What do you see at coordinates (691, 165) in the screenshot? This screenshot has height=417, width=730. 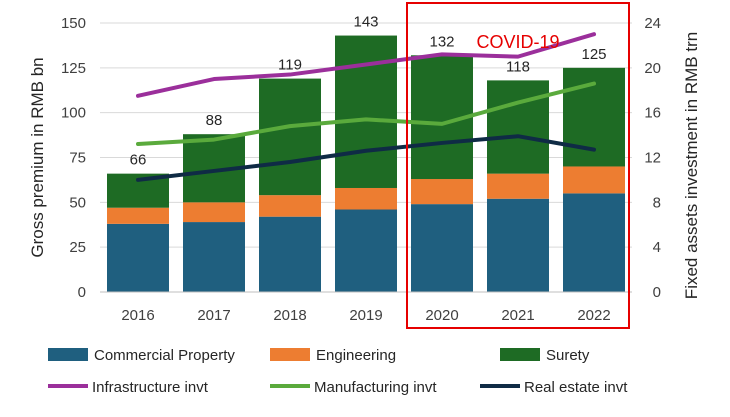 I see `y2-axis-title: Fixed assets investment in RMB trn` at bounding box center [691, 165].